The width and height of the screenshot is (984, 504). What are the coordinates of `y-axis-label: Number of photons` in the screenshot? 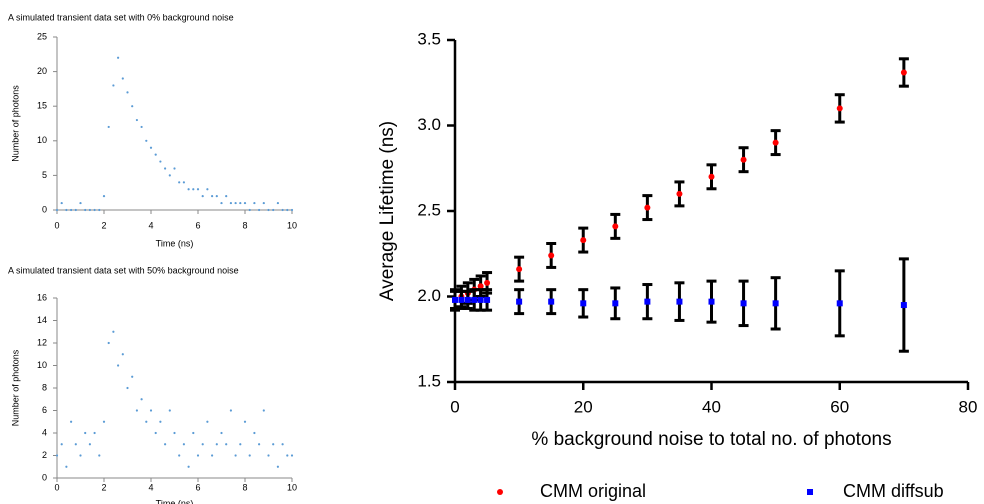 It's located at (15, 123).